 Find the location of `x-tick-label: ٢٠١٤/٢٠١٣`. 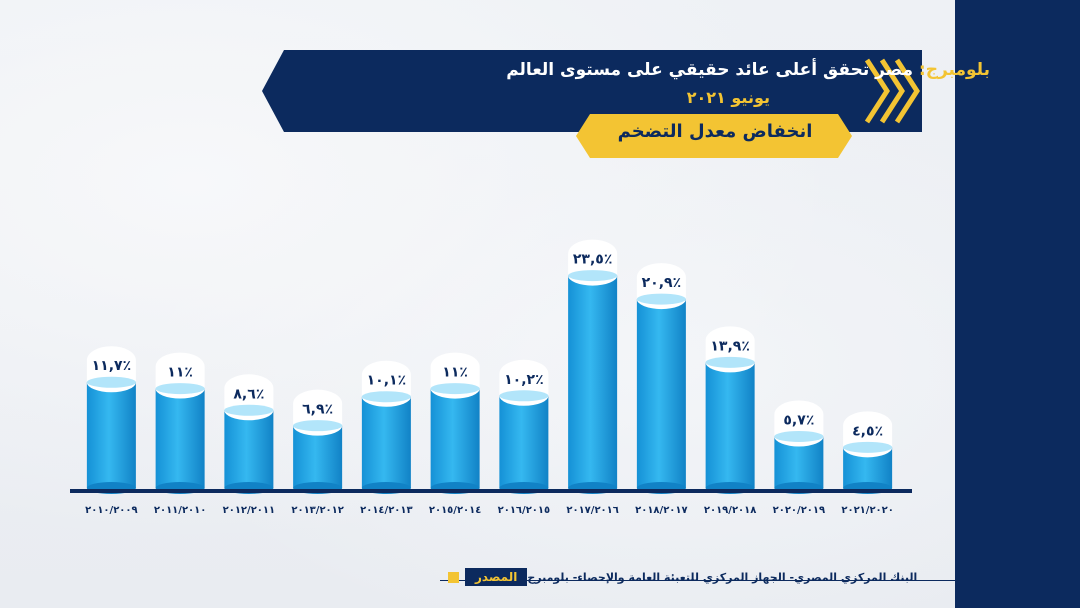

x-tick-label: ٢٠١٤/٢٠١٣ is located at coordinates (386, 510).